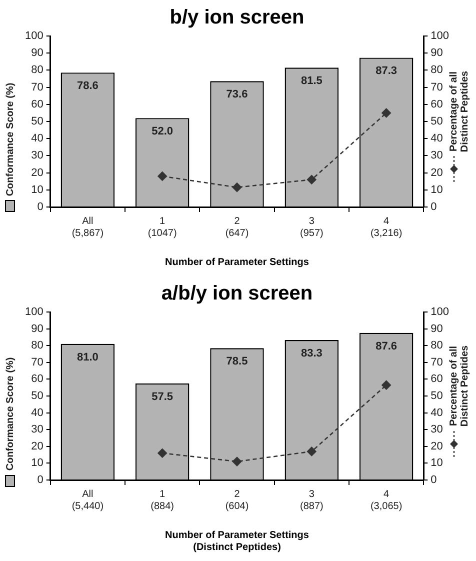  What do you see at coordinates (311, 354) in the screenshot?
I see `data-label: 83.3` at bounding box center [311, 354].